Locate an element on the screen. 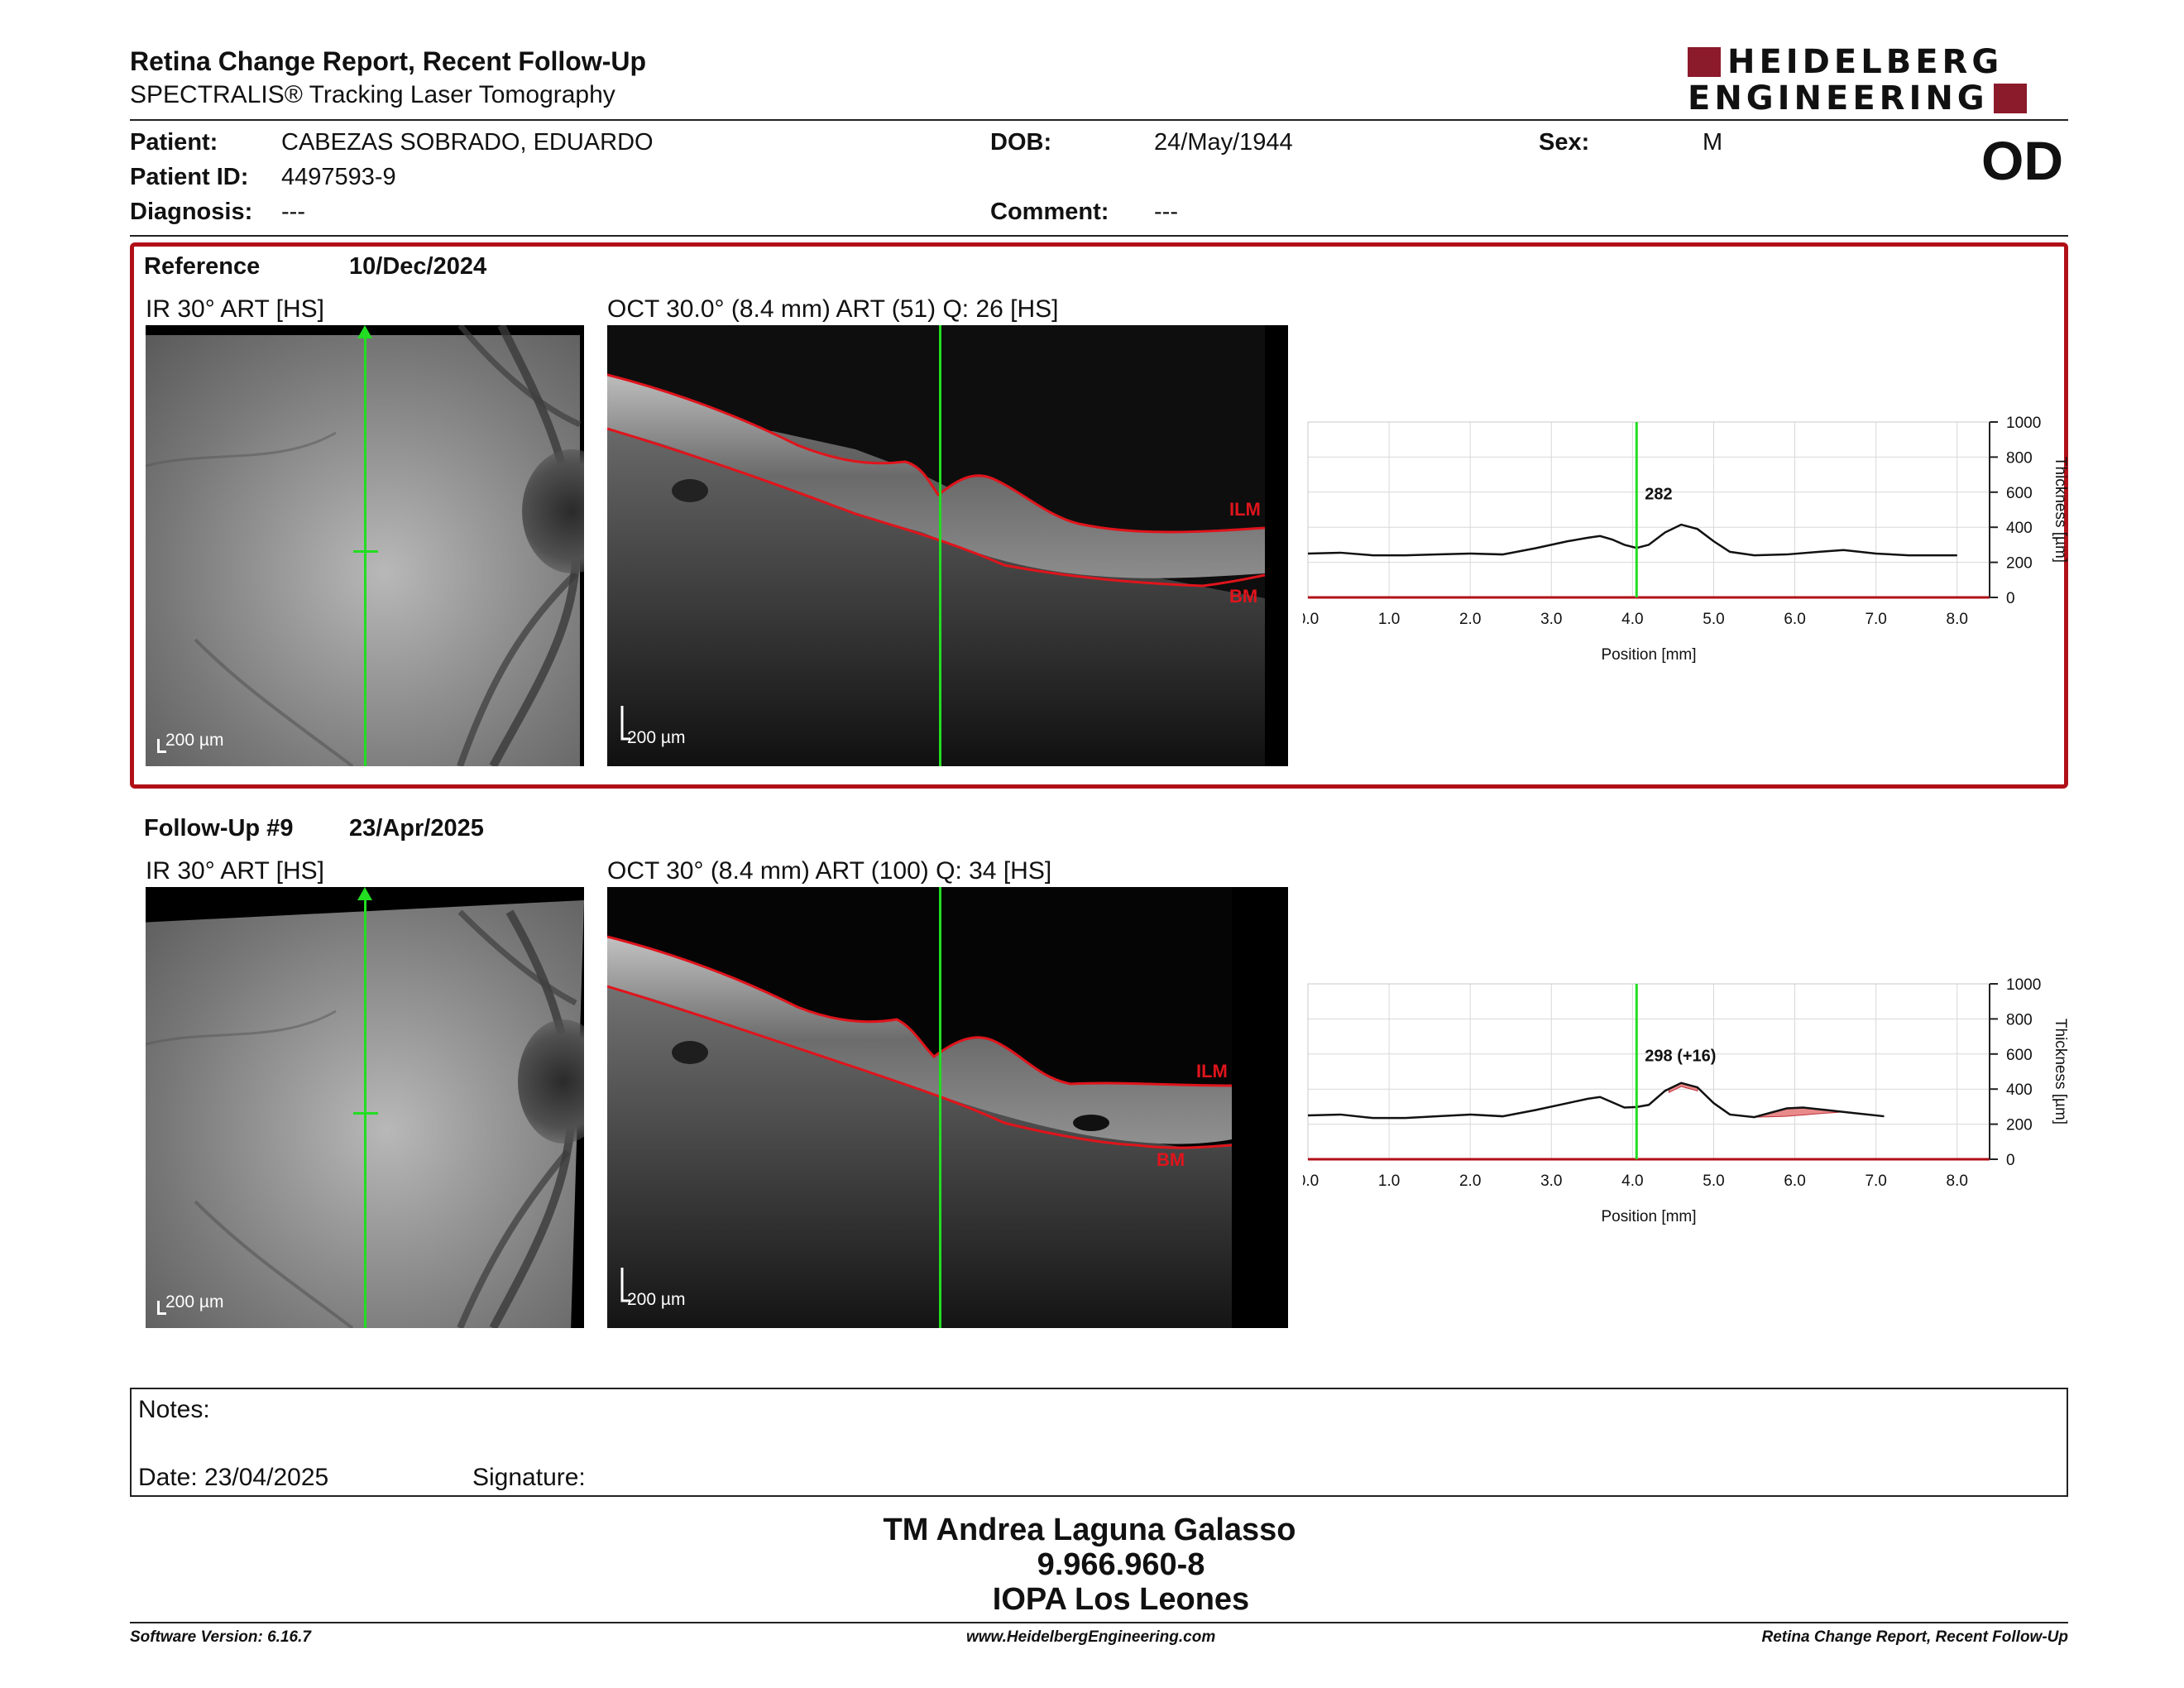  notes-label: Notes: is located at coordinates (174, 1409).